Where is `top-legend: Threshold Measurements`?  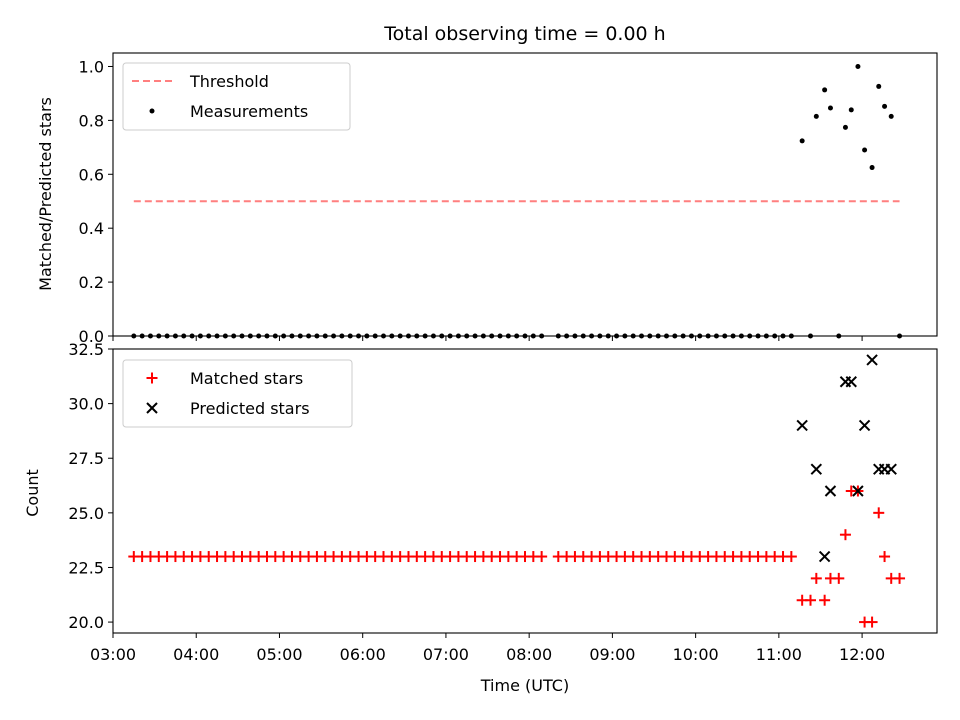
top-legend: Threshold Measurements is located at coordinates (236, 96).